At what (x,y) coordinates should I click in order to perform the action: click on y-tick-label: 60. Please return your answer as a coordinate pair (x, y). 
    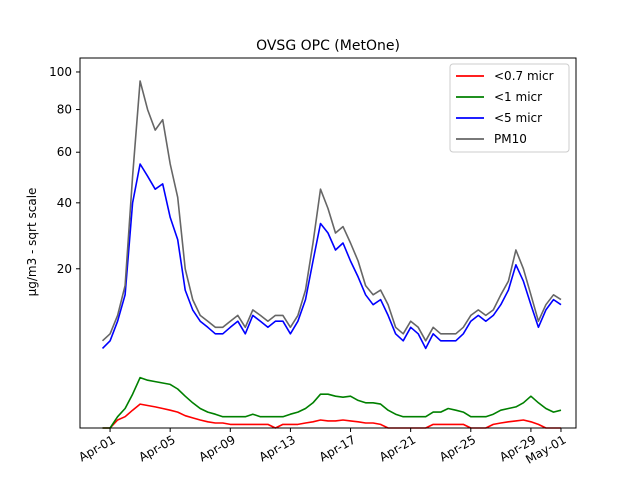
    Looking at the image, I should click on (64, 152).